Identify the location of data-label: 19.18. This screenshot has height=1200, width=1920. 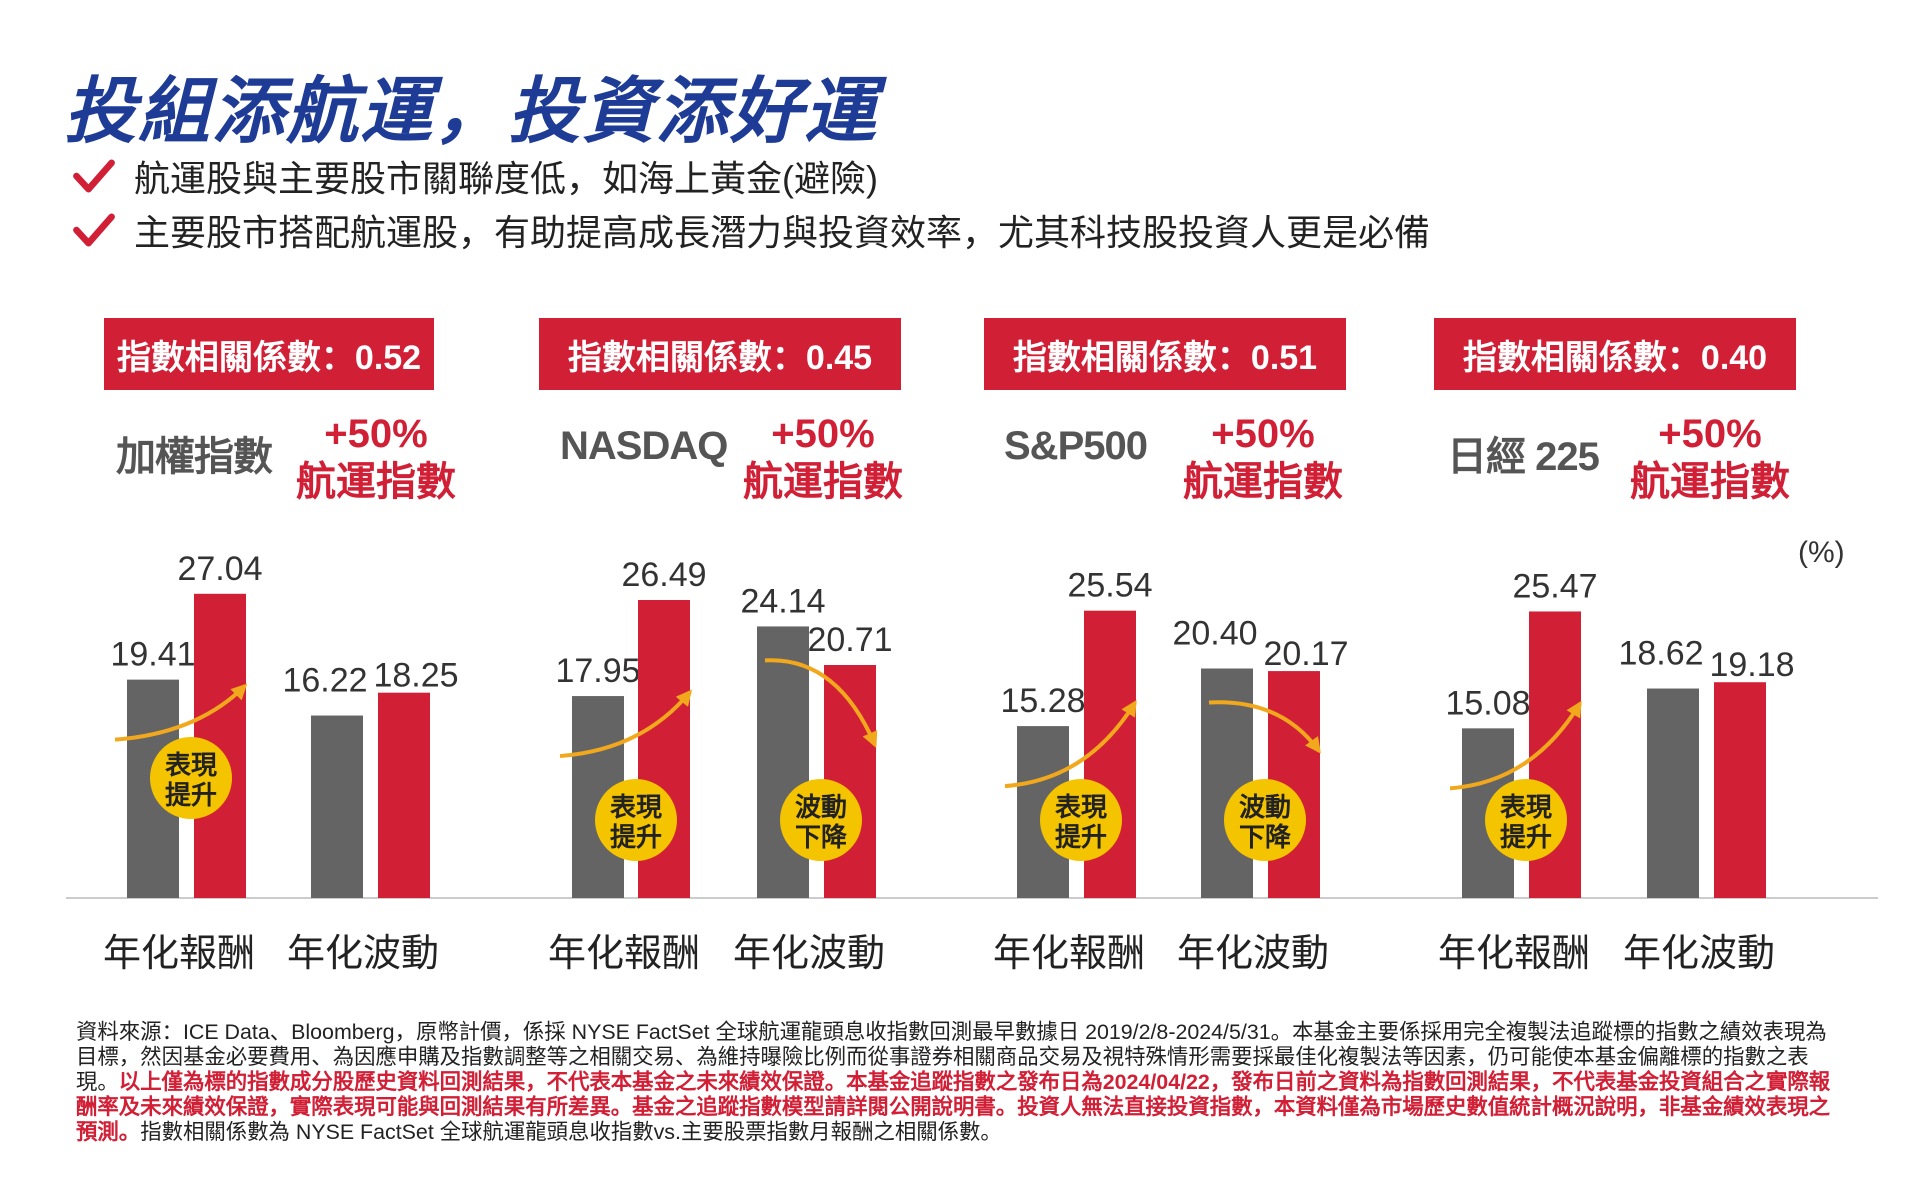
(1751, 665).